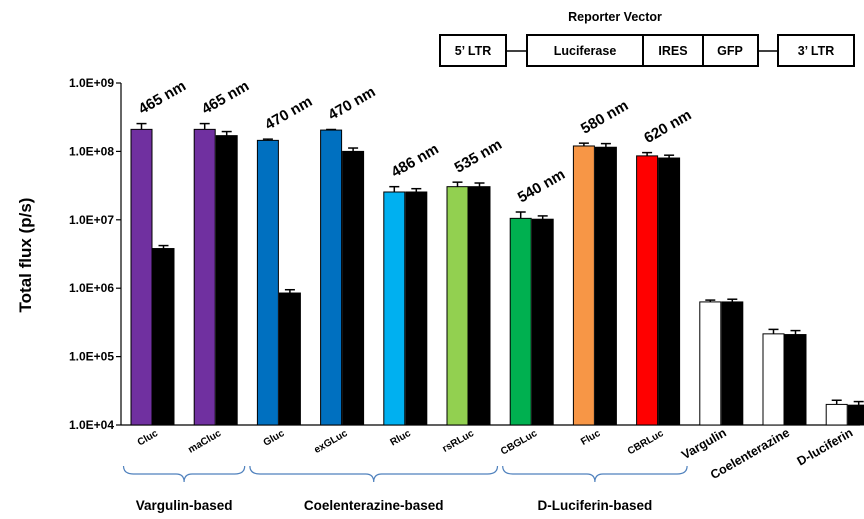 This screenshot has height=519, width=864. Describe the element at coordinates (604, 117) in the screenshot. I see `wavelength-label: 580 nm` at that location.